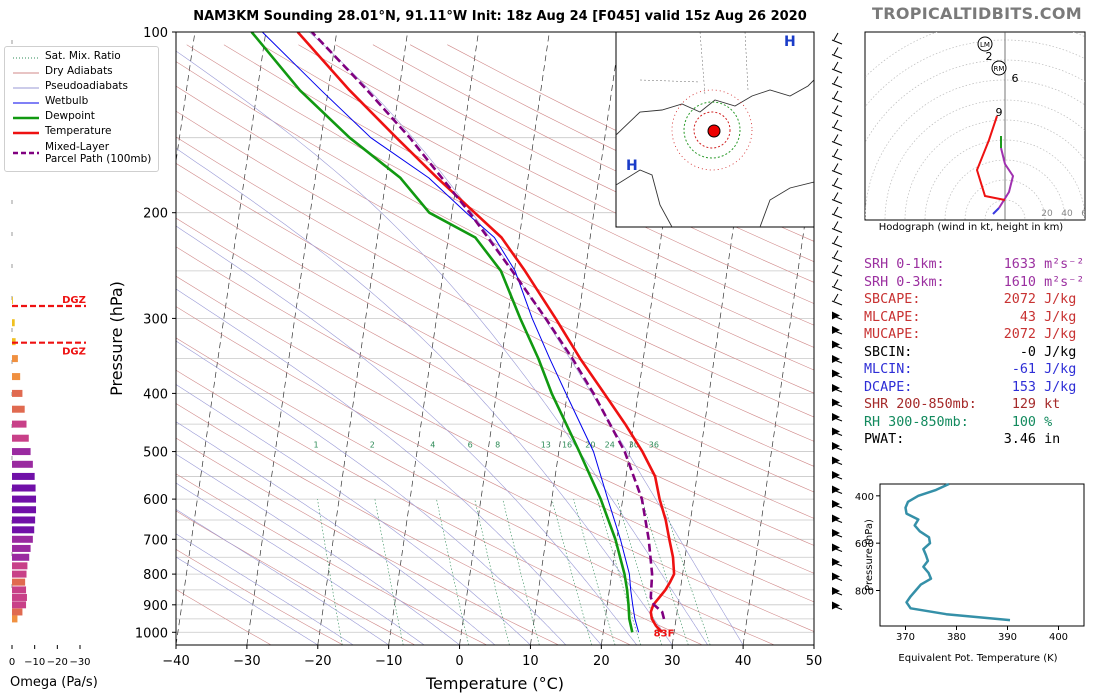 The height and width of the screenshot is (700, 1100). What do you see at coordinates (155, 606) in the screenshot?
I see `y-tick-label: 900` at bounding box center [155, 606].